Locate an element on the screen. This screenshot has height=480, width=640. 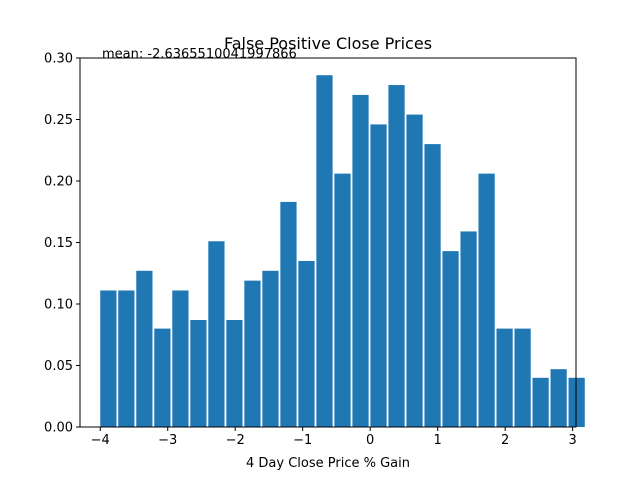
x-tick-label: 2 is located at coordinates (505, 440).